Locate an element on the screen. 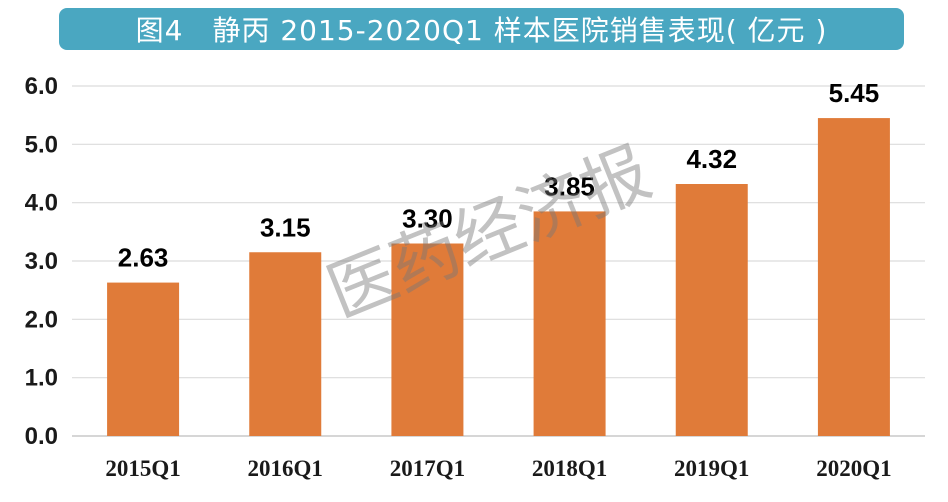 The image size is (948, 502). x-tick-label: 2015Q1 is located at coordinates (142, 468).